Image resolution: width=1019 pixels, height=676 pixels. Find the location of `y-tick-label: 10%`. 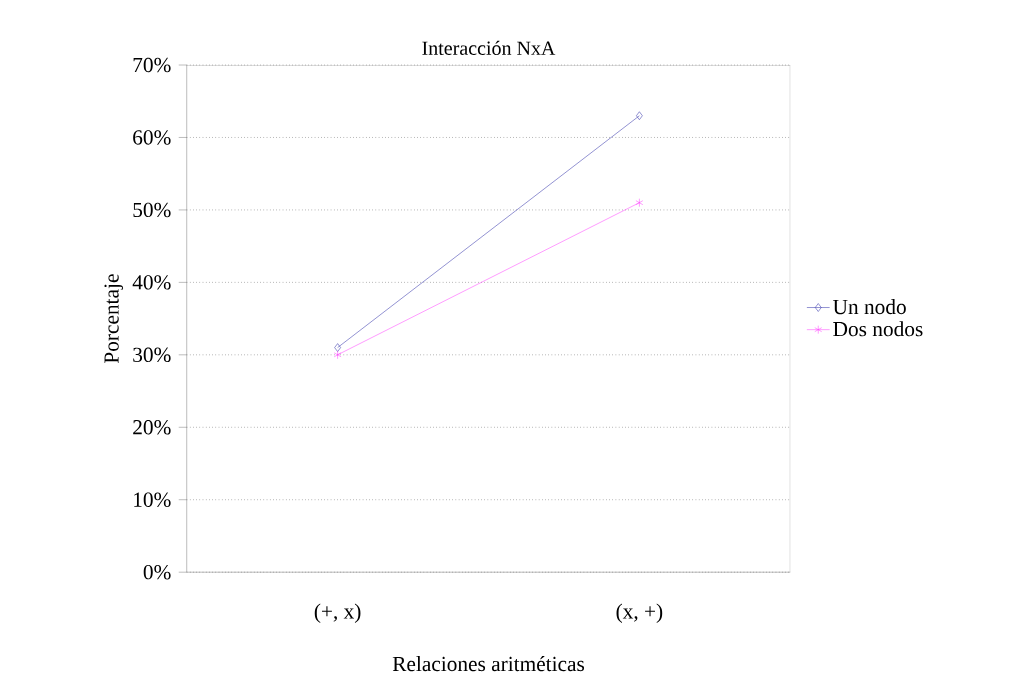

y-tick-label: 10% is located at coordinates (152, 500).